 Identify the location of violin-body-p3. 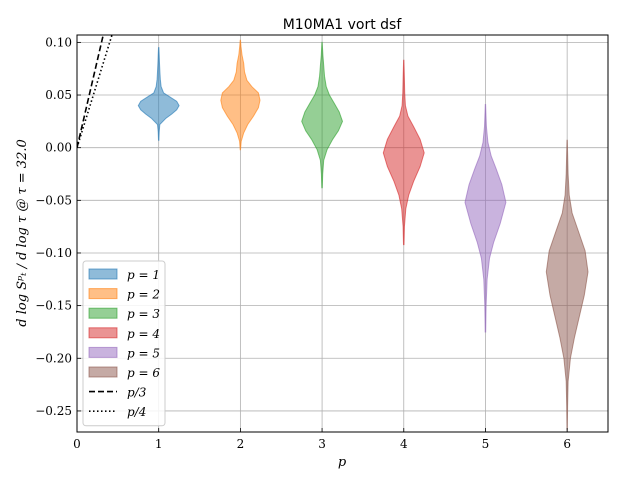
(322, 115).